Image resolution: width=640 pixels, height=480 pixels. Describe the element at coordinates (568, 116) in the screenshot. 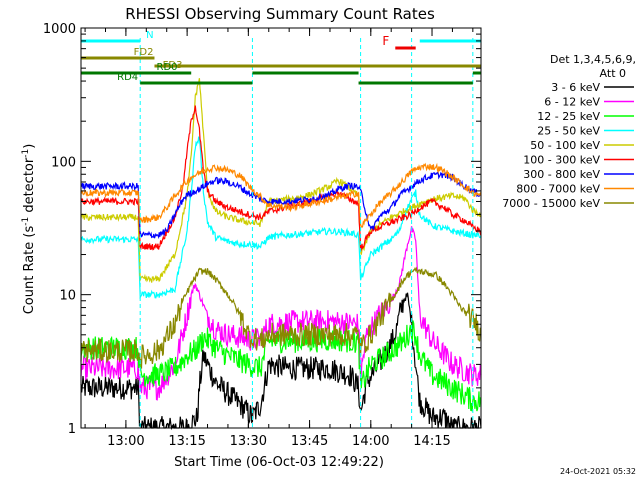

I see `legend-label-2: 12 - 25 keV` at that location.